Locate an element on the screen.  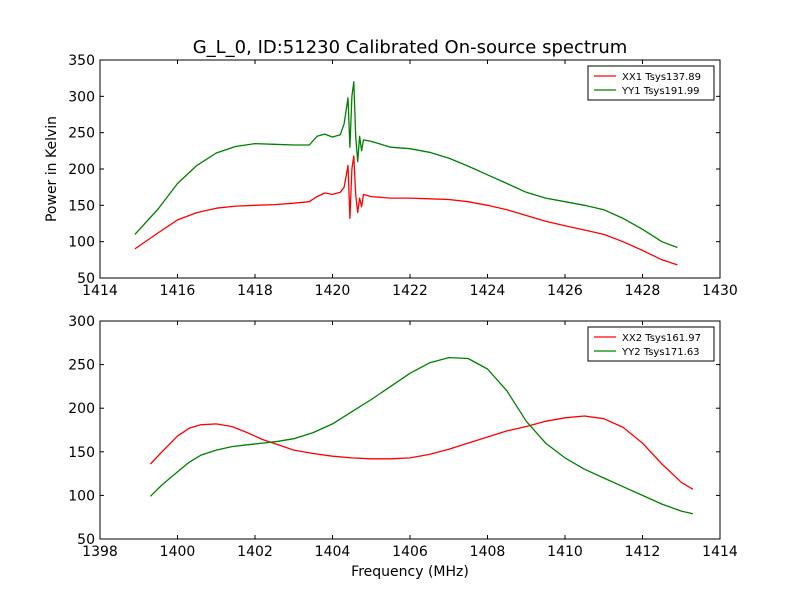
x-tick-label: 1408 is located at coordinates (488, 552).